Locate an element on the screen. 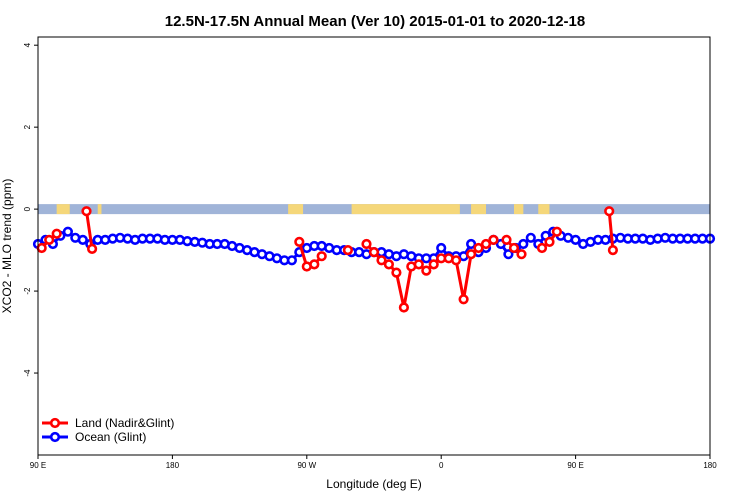 The width and height of the screenshot is (750, 500). land-ocean-band is located at coordinates (374, 209).